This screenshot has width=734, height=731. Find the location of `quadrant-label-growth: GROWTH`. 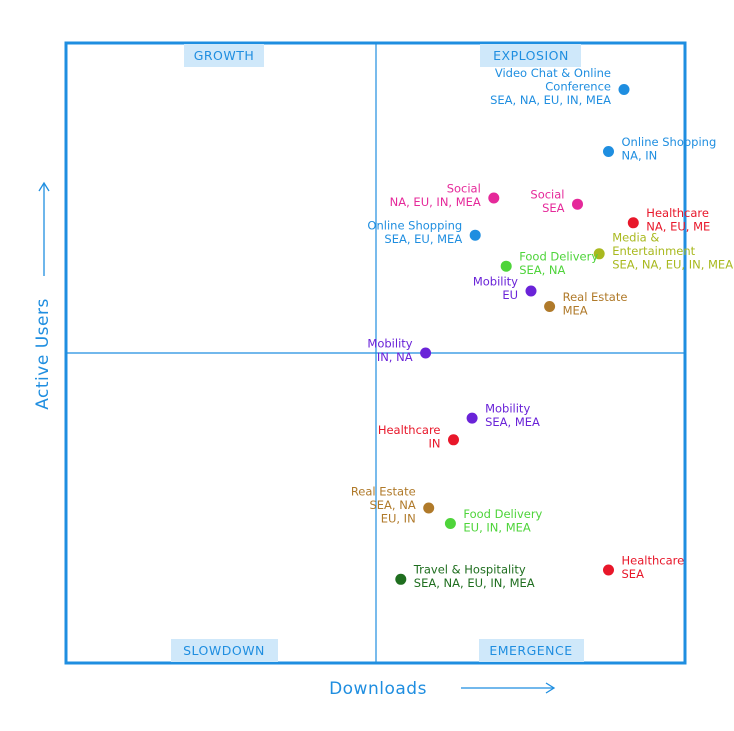

quadrant-label-growth: GROWTH is located at coordinates (224, 55).